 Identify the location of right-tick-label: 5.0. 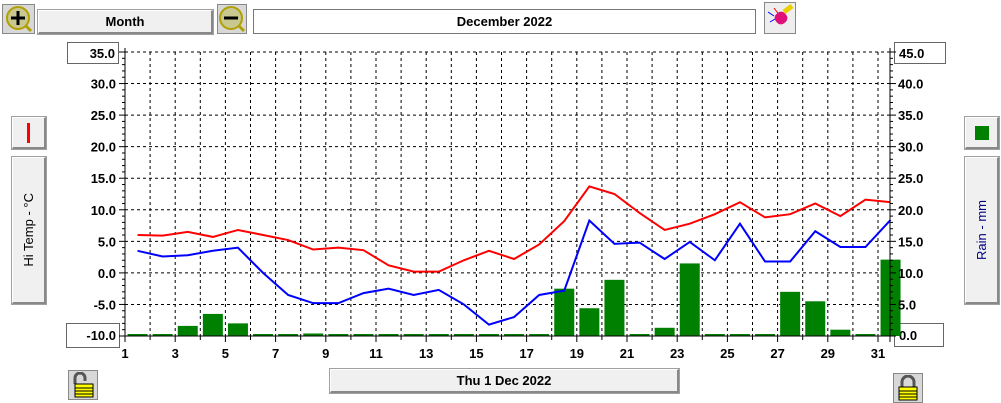
(907, 304).